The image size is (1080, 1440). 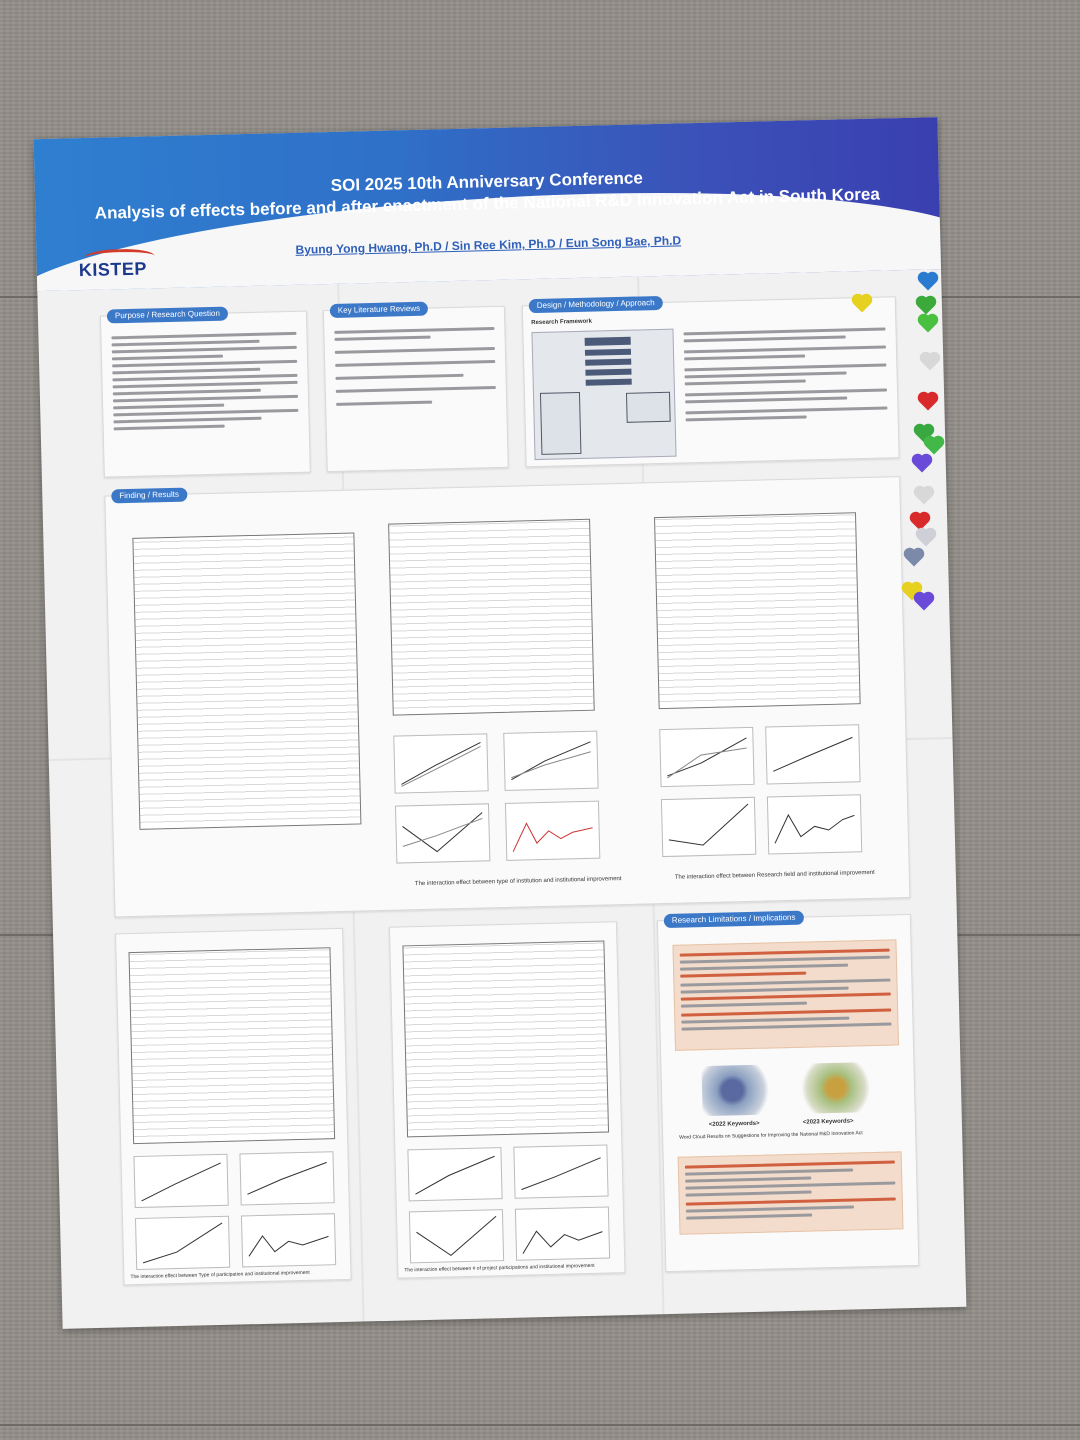 I want to click on chart-4c, so click(x=182, y=1243).